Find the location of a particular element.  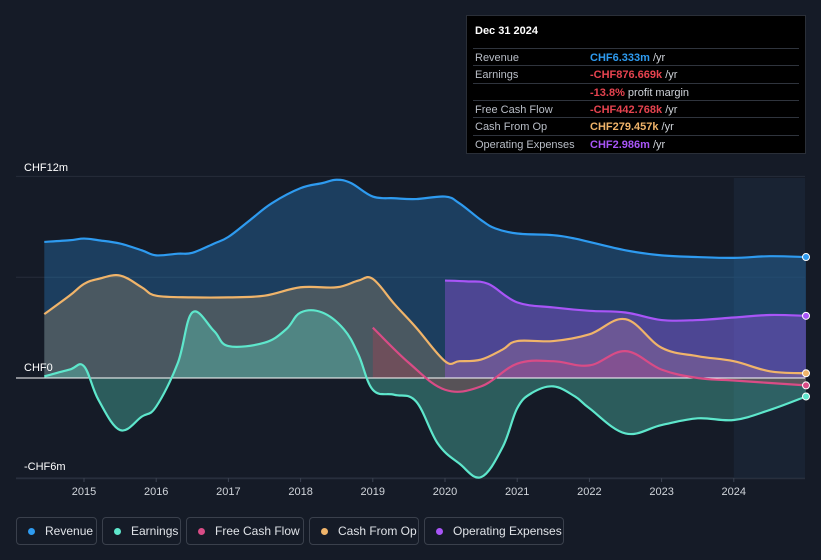

legend-label: Cash From Op is located at coordinates (377, 531).